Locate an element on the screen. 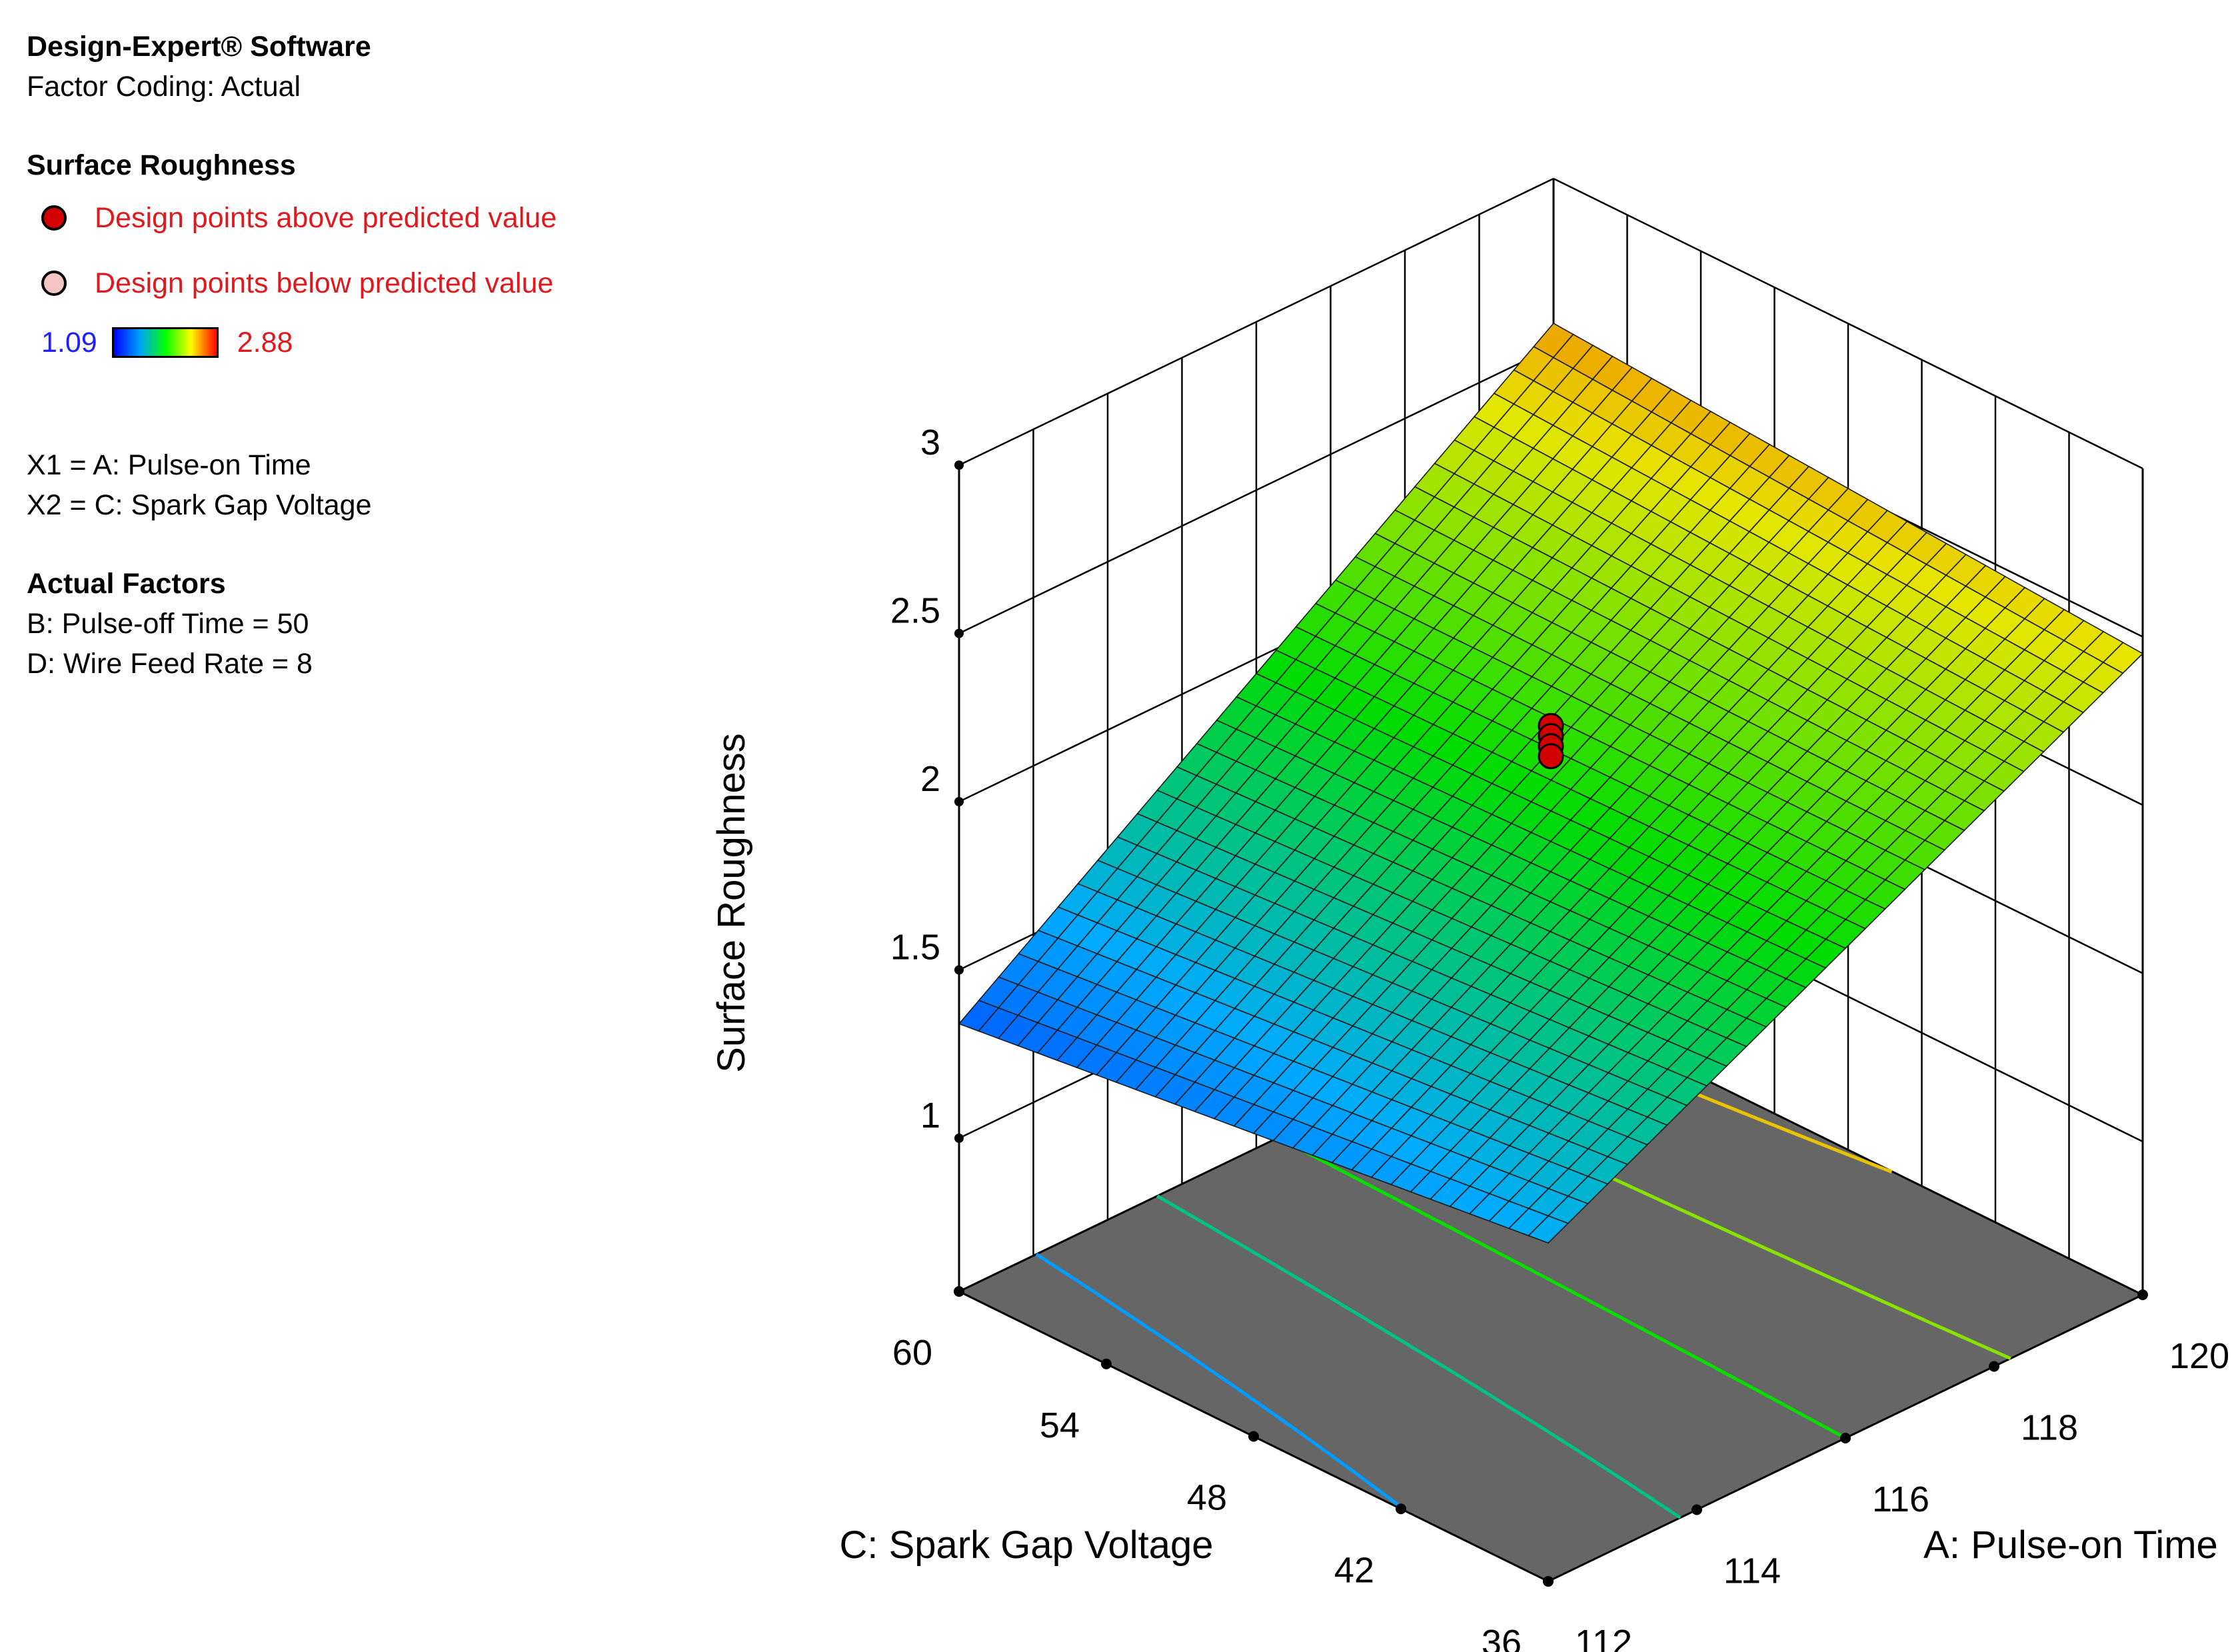 Image resolution: width=2236 pixels, height=1652 pixels. x-tick-label: 112 is located at coordinates (1603, 1638).